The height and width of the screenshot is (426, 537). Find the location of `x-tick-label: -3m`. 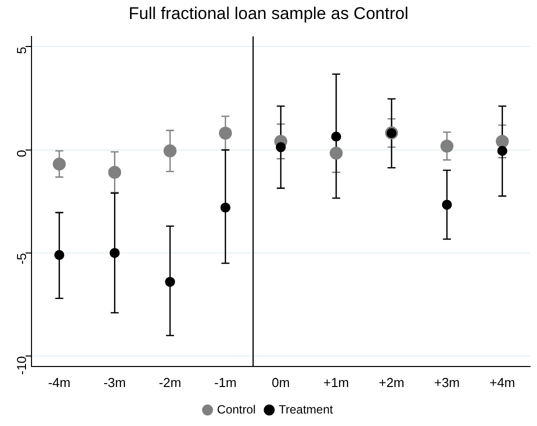

x-tick-label: -3m is located at coordinates (114, 382).